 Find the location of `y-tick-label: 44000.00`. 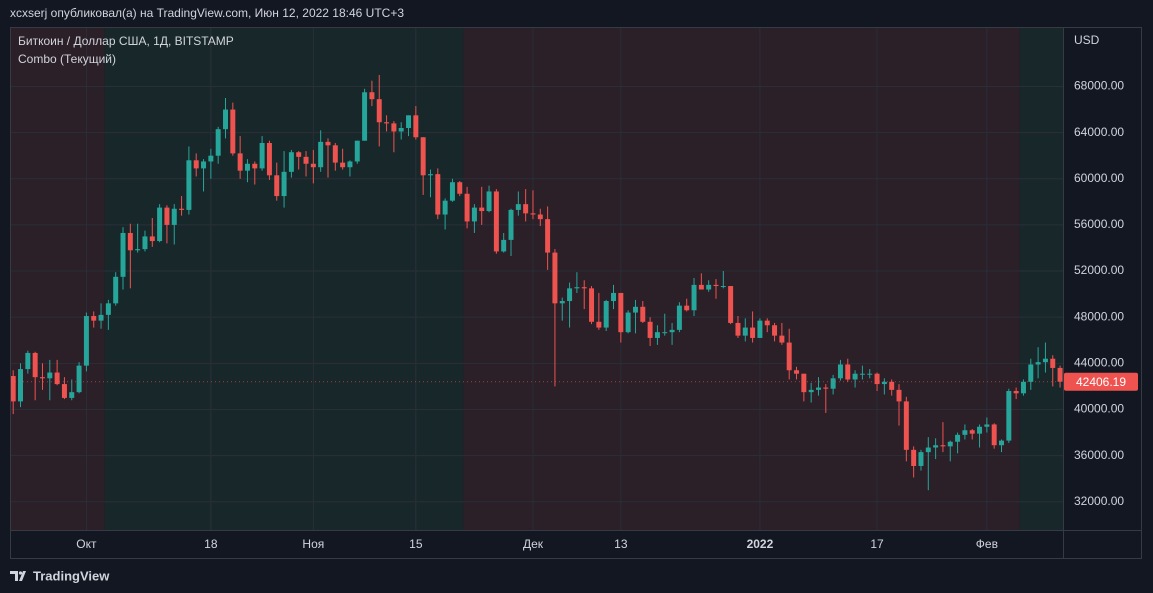

y-tick-label: 44000.00 is located at coordinates (1099, 362).